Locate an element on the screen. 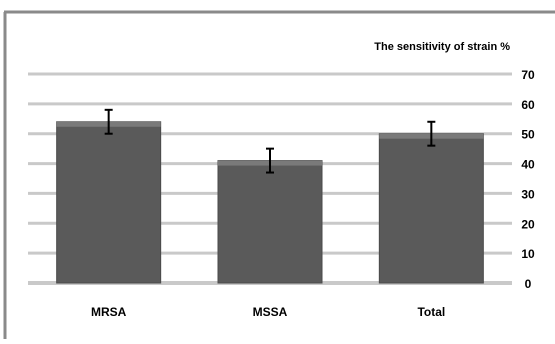  x-tick-label-mrsa: MRSA is located at coordinates (109, 312).